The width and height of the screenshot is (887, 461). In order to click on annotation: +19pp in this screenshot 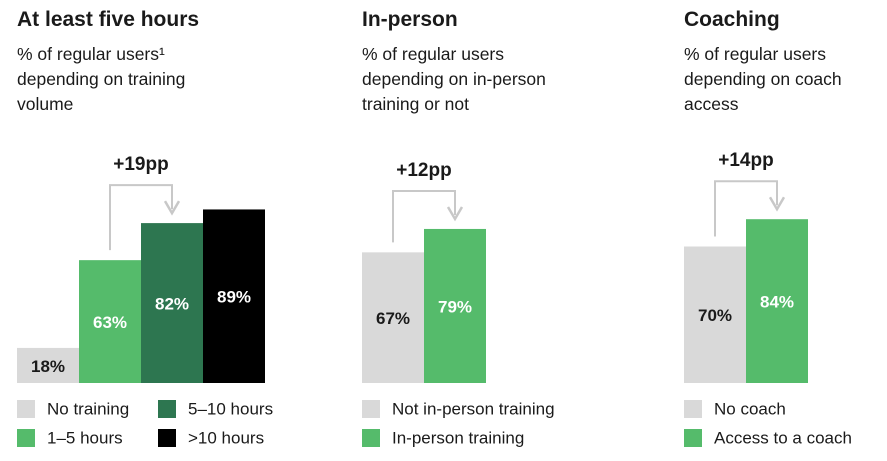, I will do `click(140, 164)`.